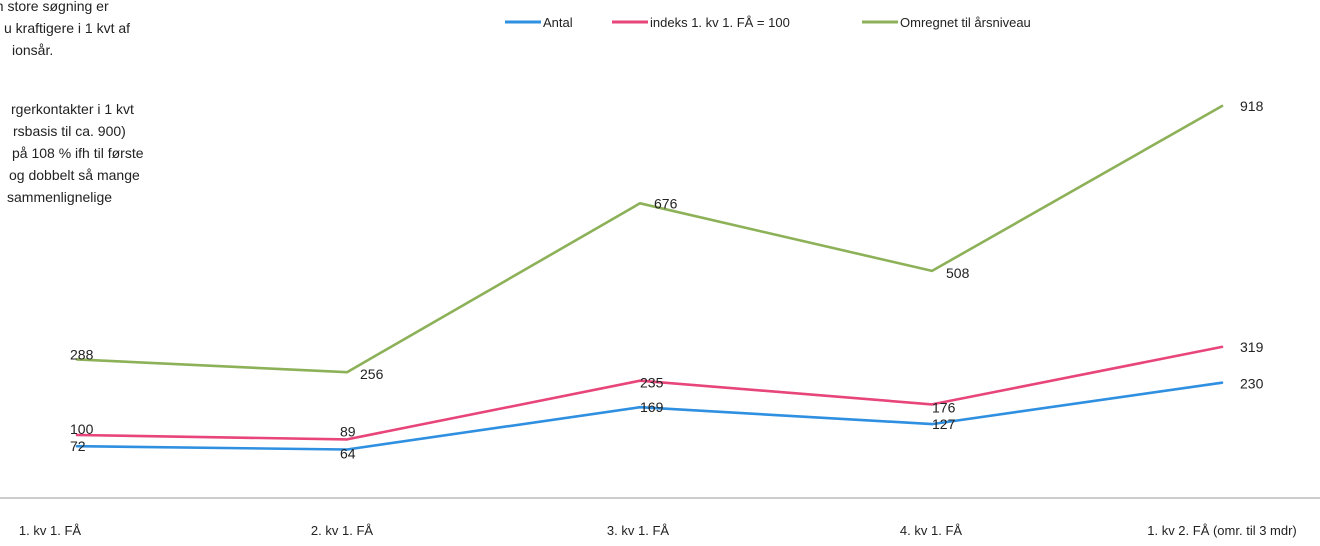 This screenshot has width=1320, height=546. Describe the element at coordinates (82, 429) in the screenshot. I see `data-label: 100` at that location.